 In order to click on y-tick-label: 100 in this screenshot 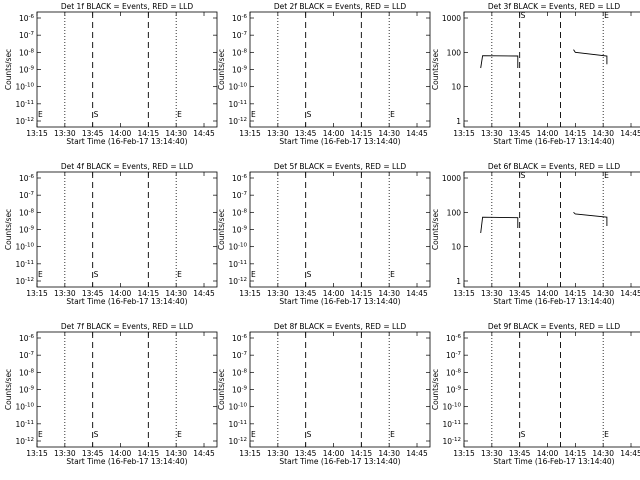, I will do `click(454, 52)`.